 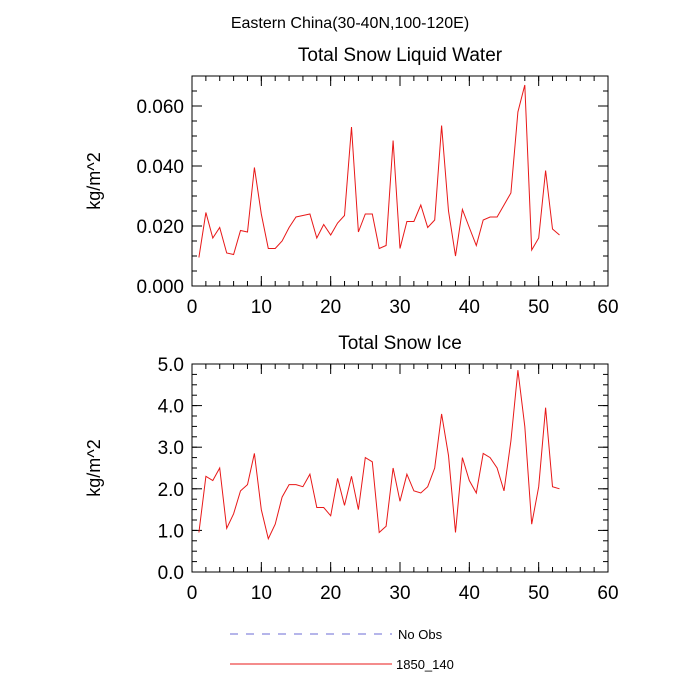 I want to click on chart0-title: Total Snow Liquid Water, so click(x=400, y=55).